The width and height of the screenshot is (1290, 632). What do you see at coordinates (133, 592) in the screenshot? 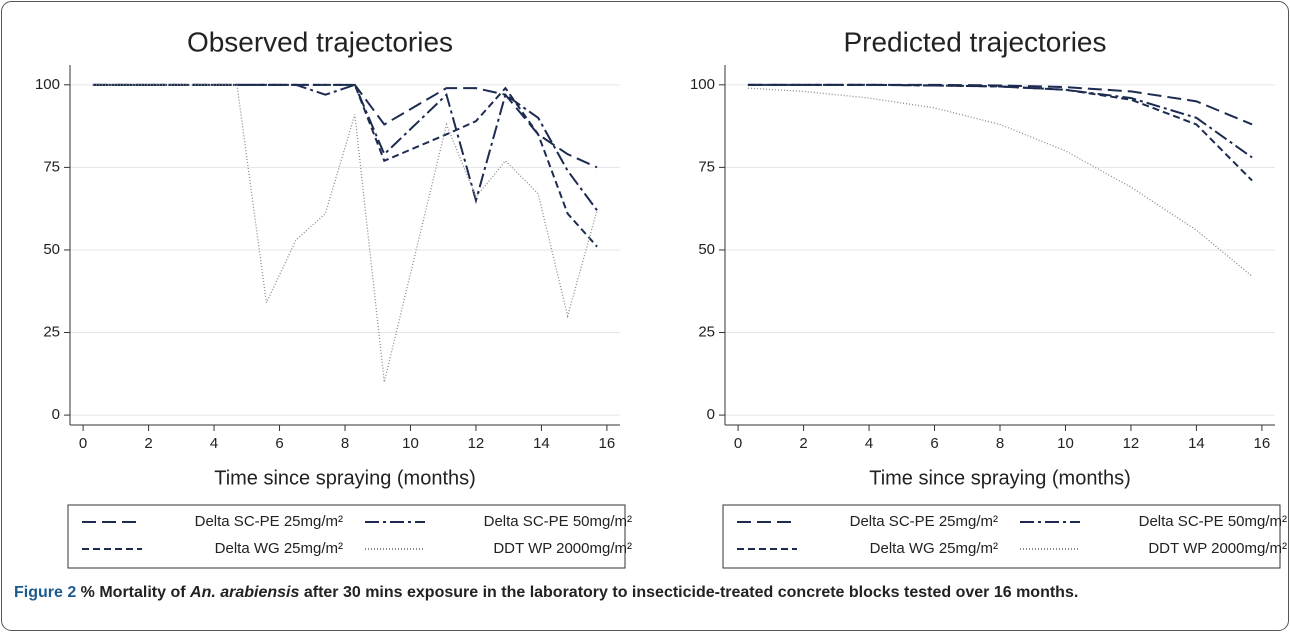
I see `caption-text: % Mortality of` at bounding box center [133, 592].